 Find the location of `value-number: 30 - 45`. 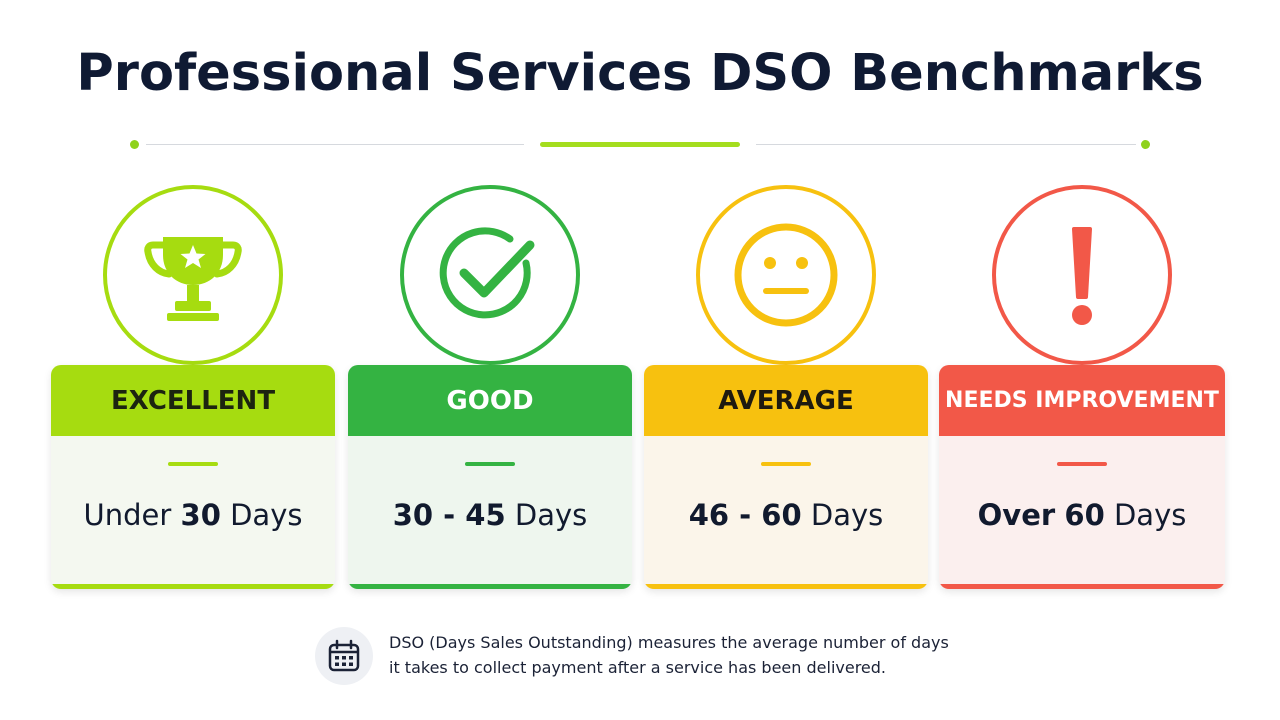

value-number: 30 - 45 is located at coordinates (449, 515).